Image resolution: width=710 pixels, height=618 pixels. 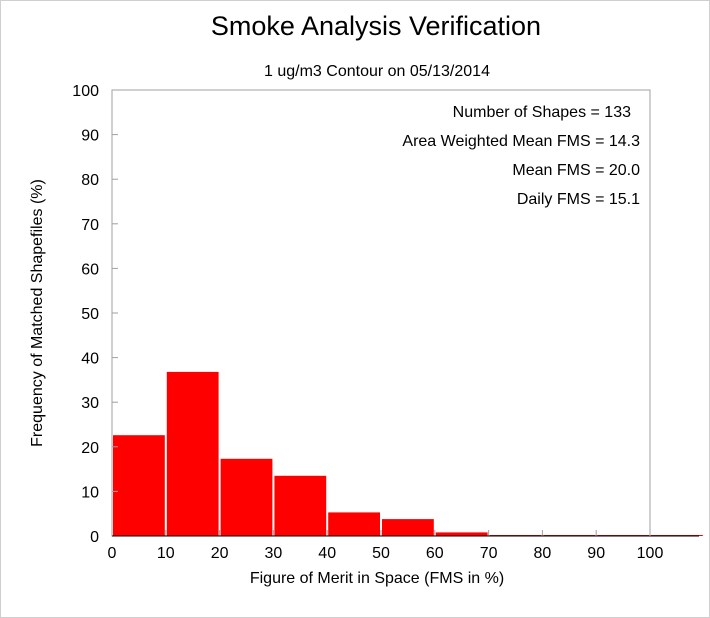 I want to click on x-axis-ticks: 0 10 20 30 40 50 60 70 80 90 100, so click(x=386, y=546).